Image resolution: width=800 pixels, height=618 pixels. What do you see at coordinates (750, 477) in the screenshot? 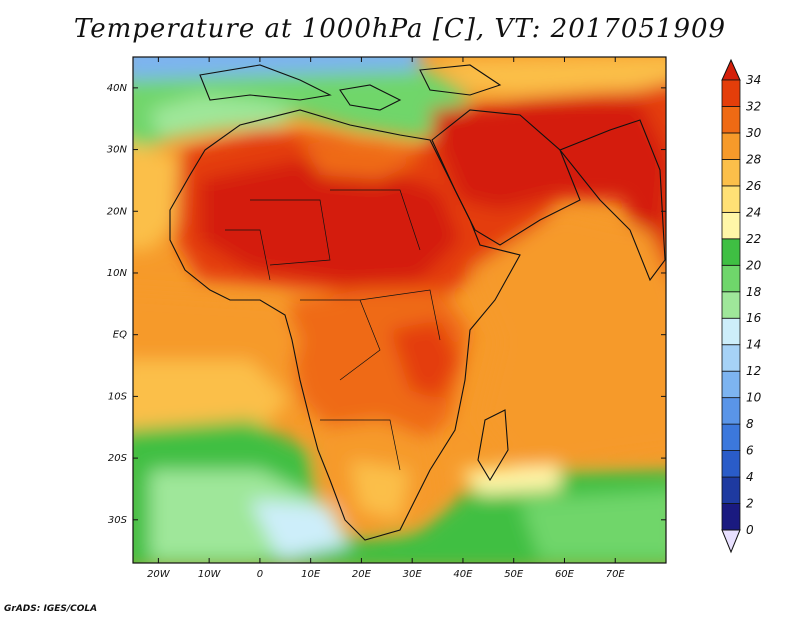
I see `colorbar-label: 4` at bounding box center [750, 477].